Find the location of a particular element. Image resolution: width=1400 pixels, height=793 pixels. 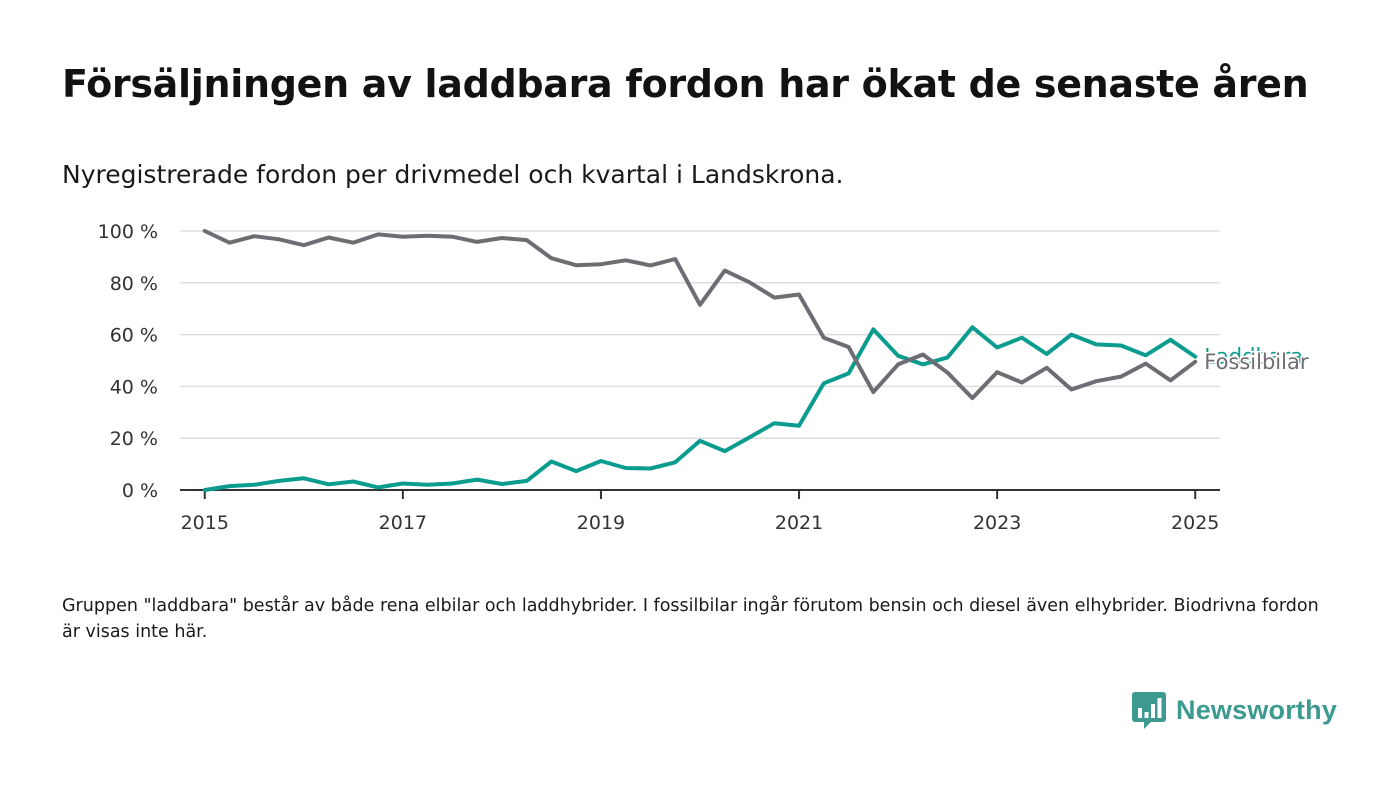

brand-logo: Newsworthy is located at coordinates (1234, 710).